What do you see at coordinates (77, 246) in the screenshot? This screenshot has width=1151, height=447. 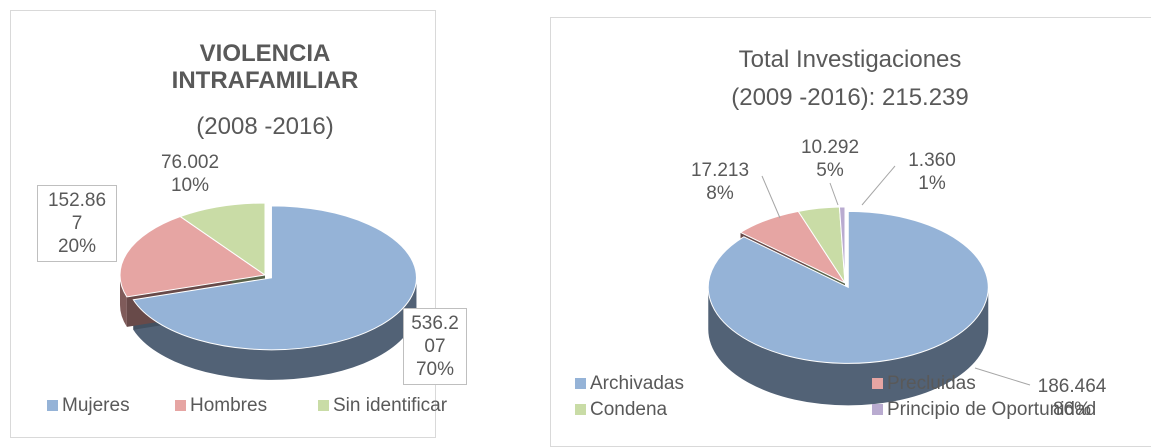 I see `percent-label: 20%` at bounding box center [77, 246].